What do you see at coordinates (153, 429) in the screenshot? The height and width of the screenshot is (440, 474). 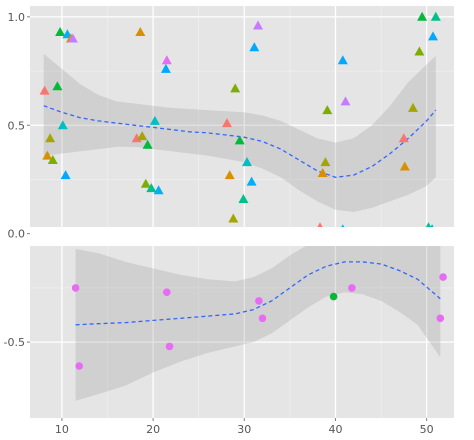 I see `x-tick-label: 20` at bounding box center [153, 429].